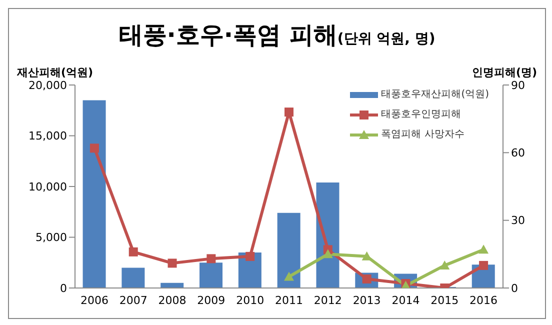 The width and height of the screenshot is (552, 325). Describe the element at coordinates (289, 300) in the screenshot. I see `x-tick-label: 2011` at that location.